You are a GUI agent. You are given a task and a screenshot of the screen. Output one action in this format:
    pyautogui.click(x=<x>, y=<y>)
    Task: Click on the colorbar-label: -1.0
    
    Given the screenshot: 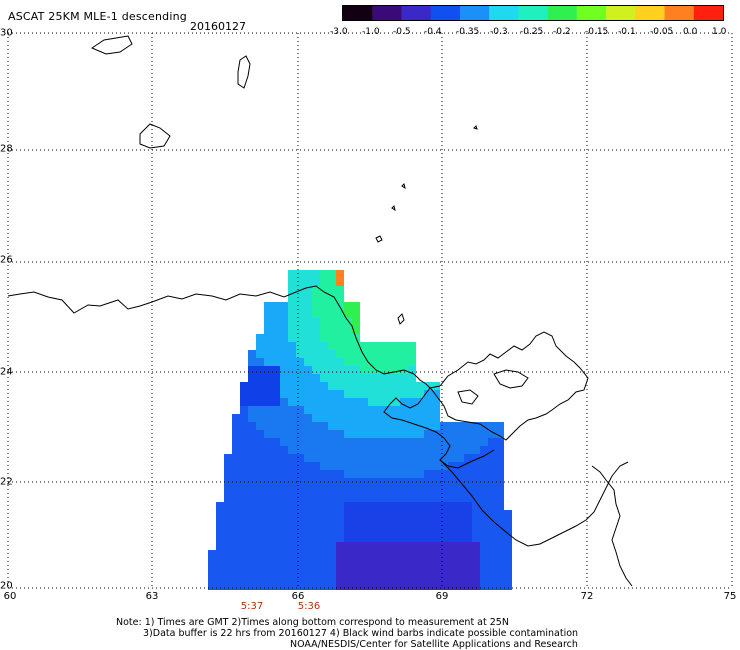 What is the action you would take?
    pyautogui.click(x=371, y=32)
    